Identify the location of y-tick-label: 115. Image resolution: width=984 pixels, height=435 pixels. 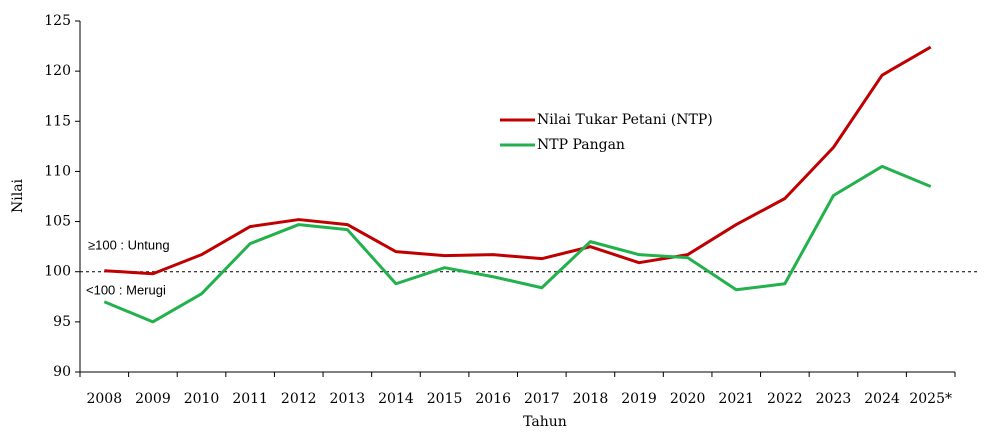
(57, 121).